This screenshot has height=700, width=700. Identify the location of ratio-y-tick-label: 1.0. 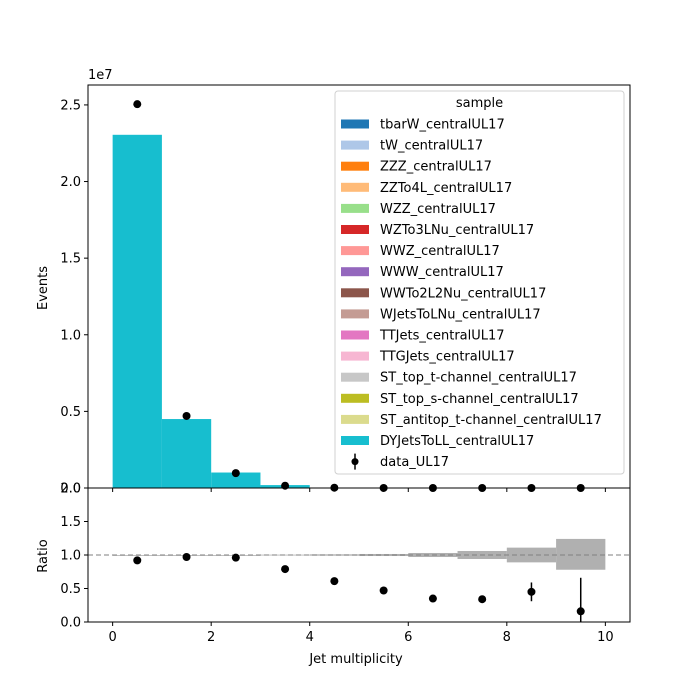
(70, 556).